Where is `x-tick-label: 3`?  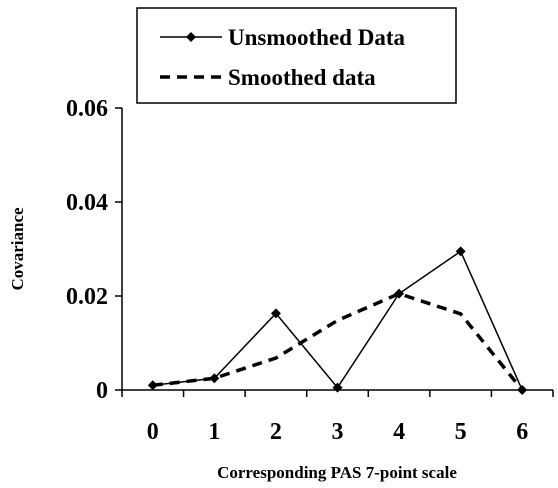 x-tick-label: 3 is located at coordinates (338, 432).